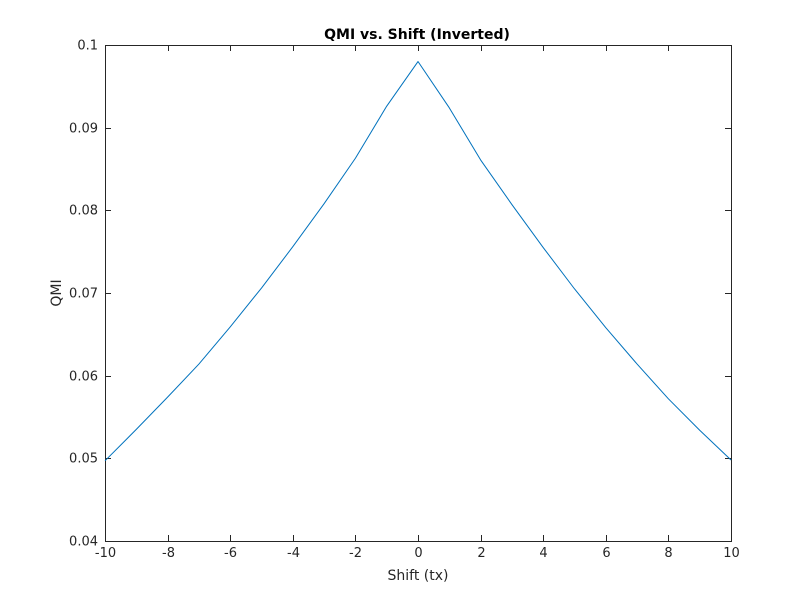  I want to click on y-tick-label: 0.07, so click(83, 294).